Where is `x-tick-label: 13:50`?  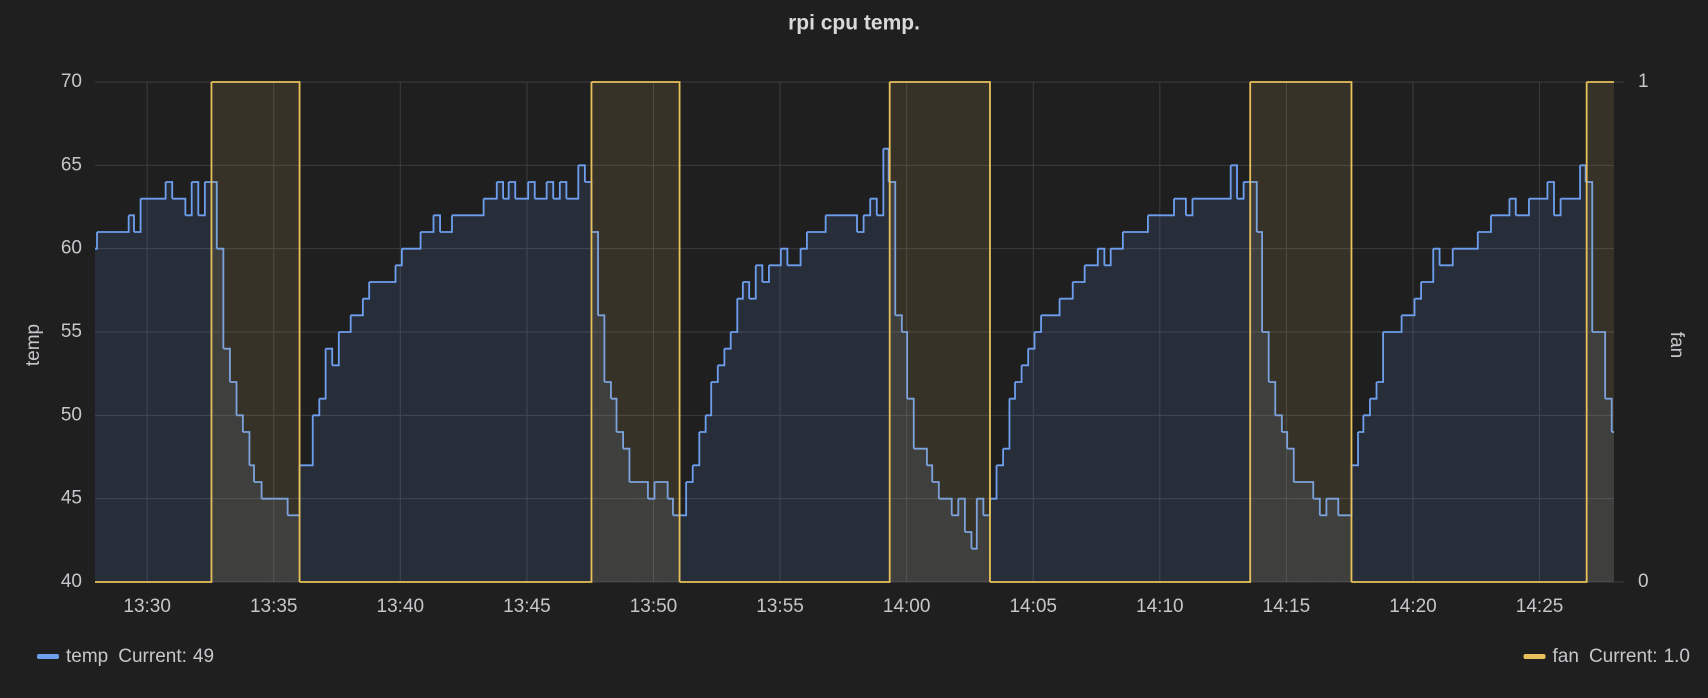 x-tick-label: 13:50 is located at coordinates (654, 606).